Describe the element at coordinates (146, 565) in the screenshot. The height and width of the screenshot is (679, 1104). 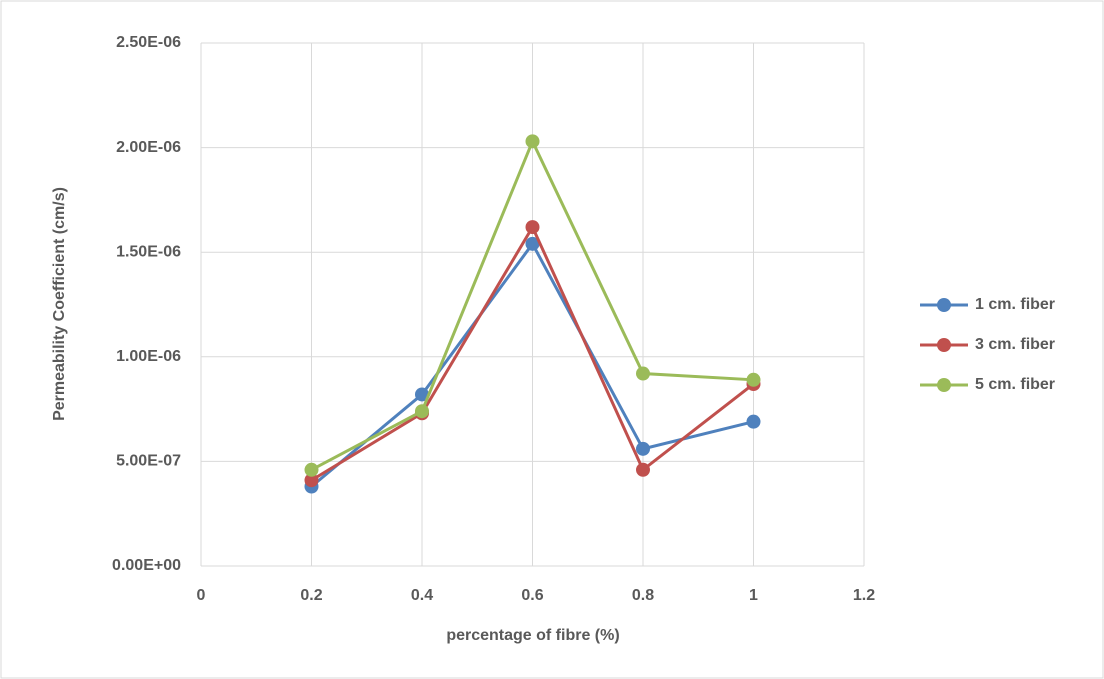
I see `y-tick-label: 0.00E+00` at that location.